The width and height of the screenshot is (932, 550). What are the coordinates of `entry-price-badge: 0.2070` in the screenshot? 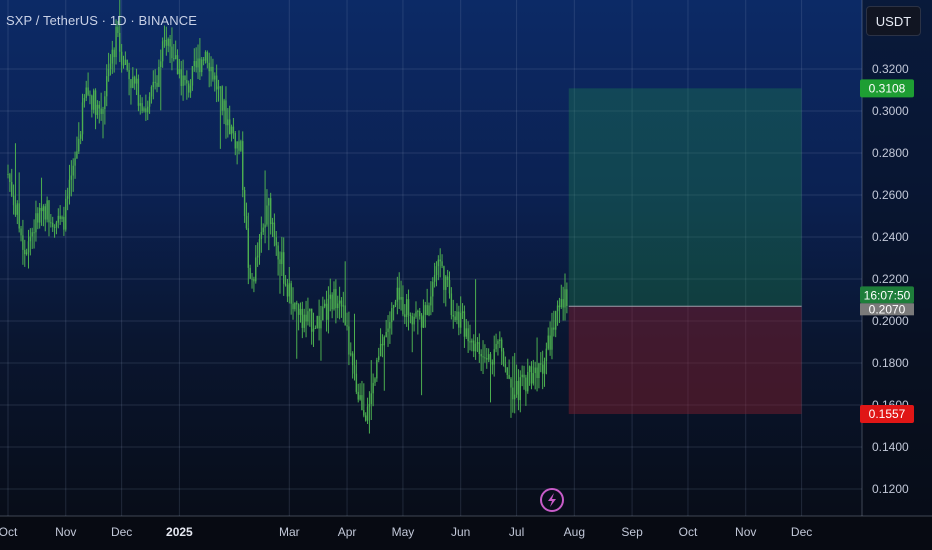 It's located at (887, 309).